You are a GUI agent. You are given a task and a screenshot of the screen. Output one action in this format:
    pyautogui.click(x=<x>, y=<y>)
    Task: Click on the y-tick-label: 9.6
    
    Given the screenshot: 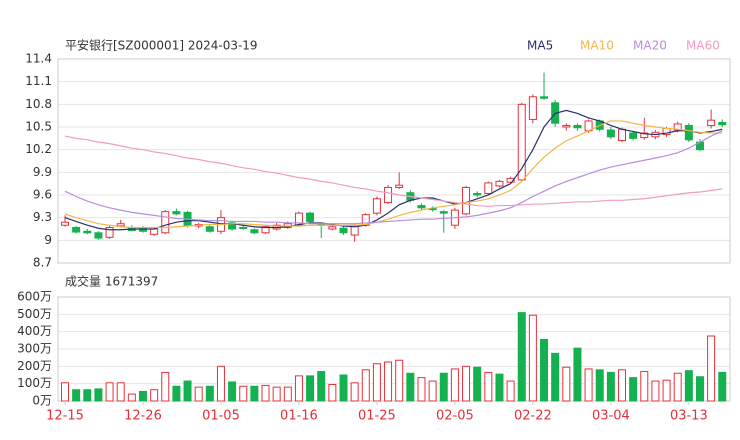 What is the action you would take?
    pyautogui.click(x=42, y=195)
    